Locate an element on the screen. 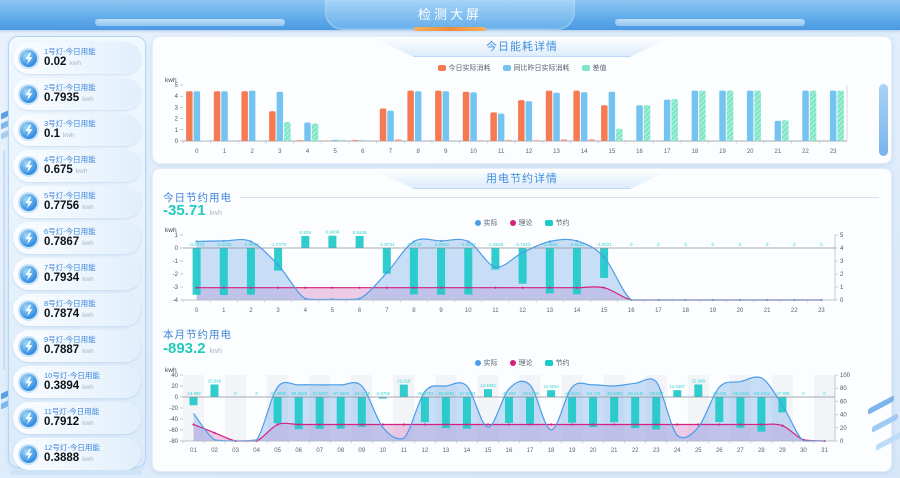  bar-value-label: -56.5681 is located at coordinates (446, 393).